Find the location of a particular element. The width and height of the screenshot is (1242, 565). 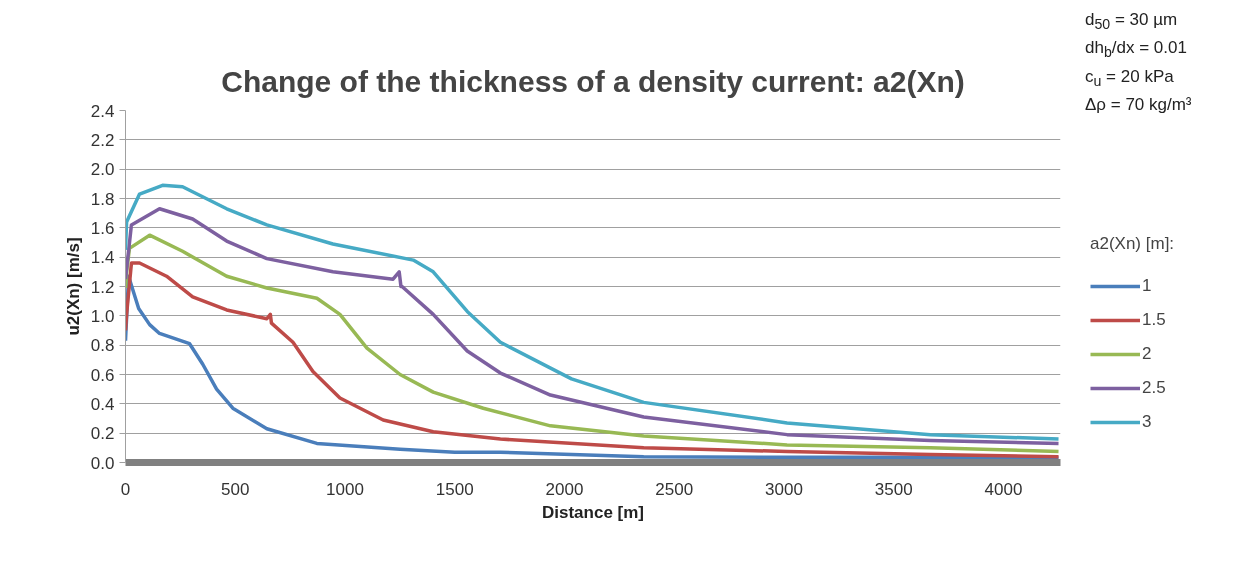

x-tick-label: 3500 is located at coordinates (893, 489).